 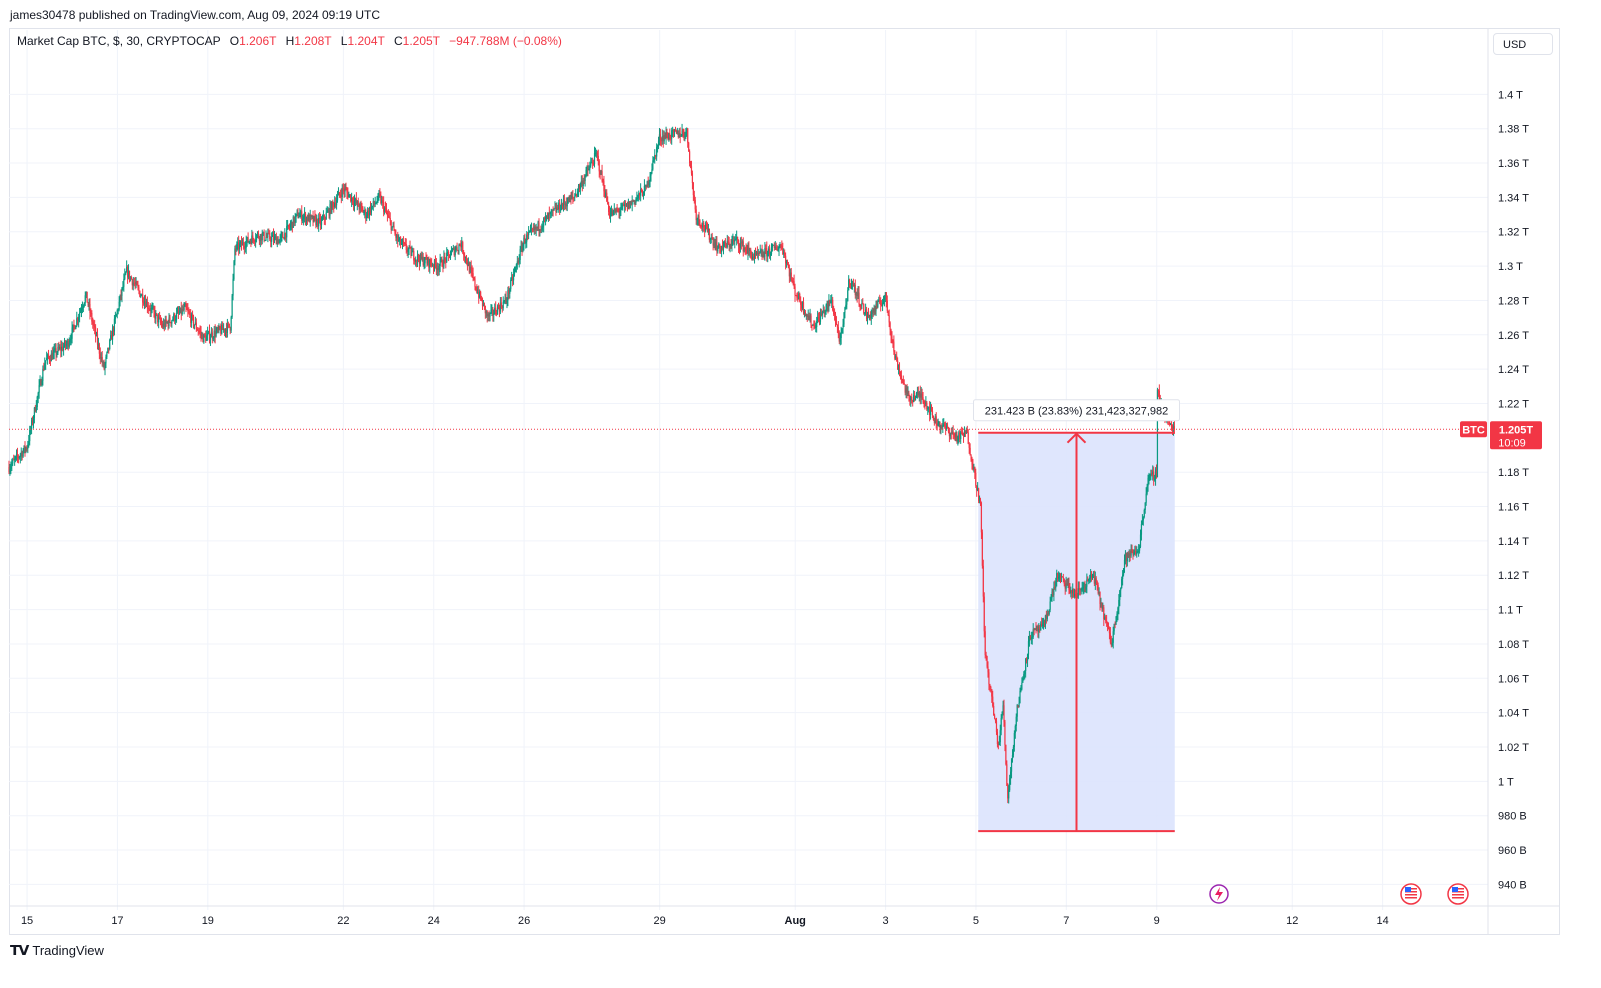 I want to click on currency-button: USD, so click(x=1523, y=44).